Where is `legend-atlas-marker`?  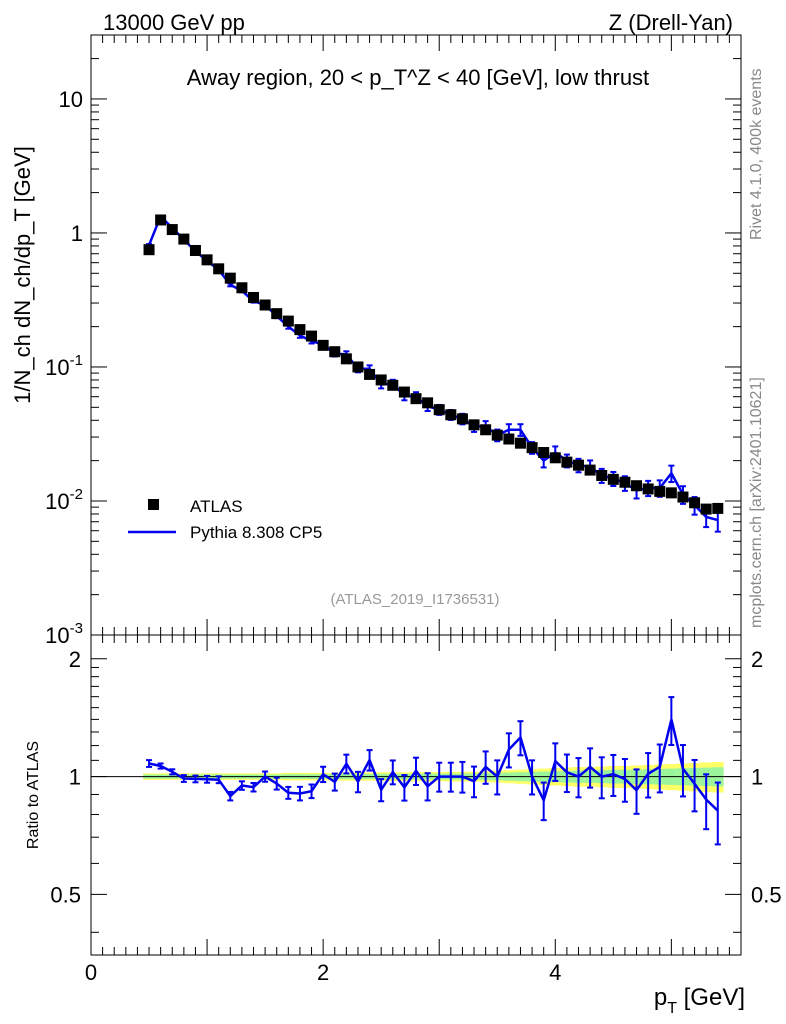
legend-atlas-marker is located at coordinates (153, 504).